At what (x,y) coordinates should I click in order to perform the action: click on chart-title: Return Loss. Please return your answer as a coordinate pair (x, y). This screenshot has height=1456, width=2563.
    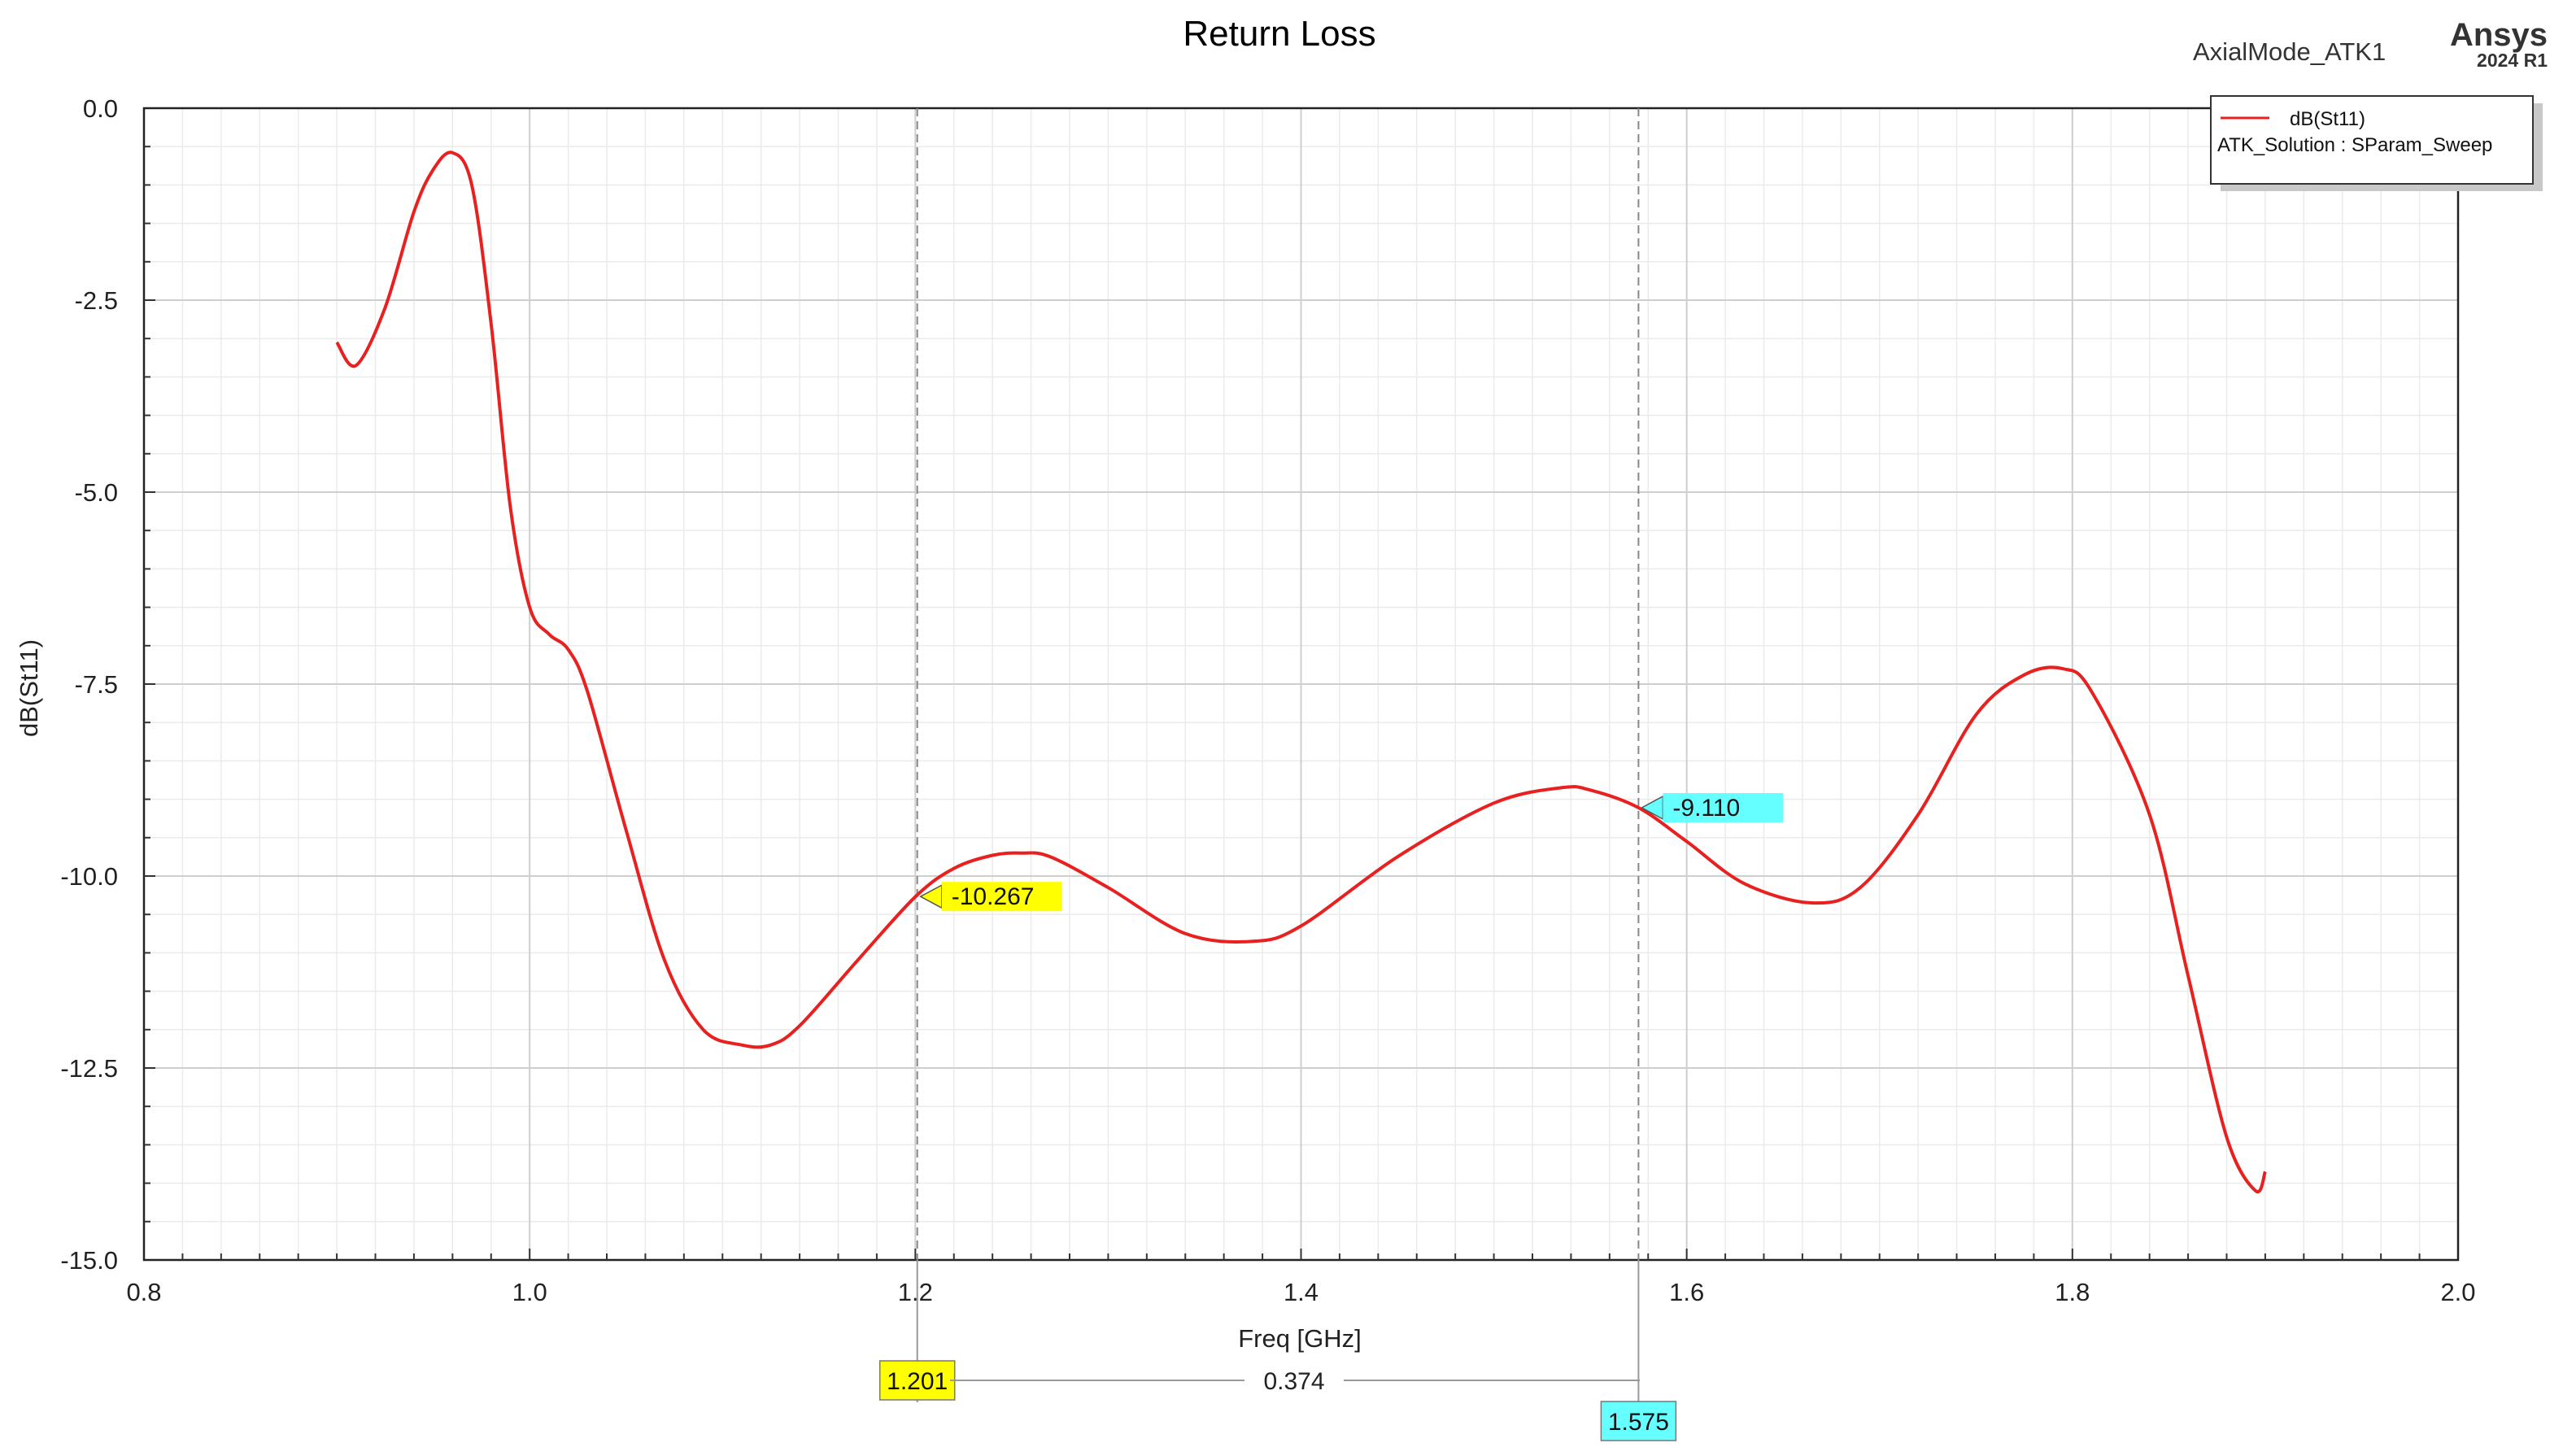
    Looking at the image, I should click on (1279, 34).